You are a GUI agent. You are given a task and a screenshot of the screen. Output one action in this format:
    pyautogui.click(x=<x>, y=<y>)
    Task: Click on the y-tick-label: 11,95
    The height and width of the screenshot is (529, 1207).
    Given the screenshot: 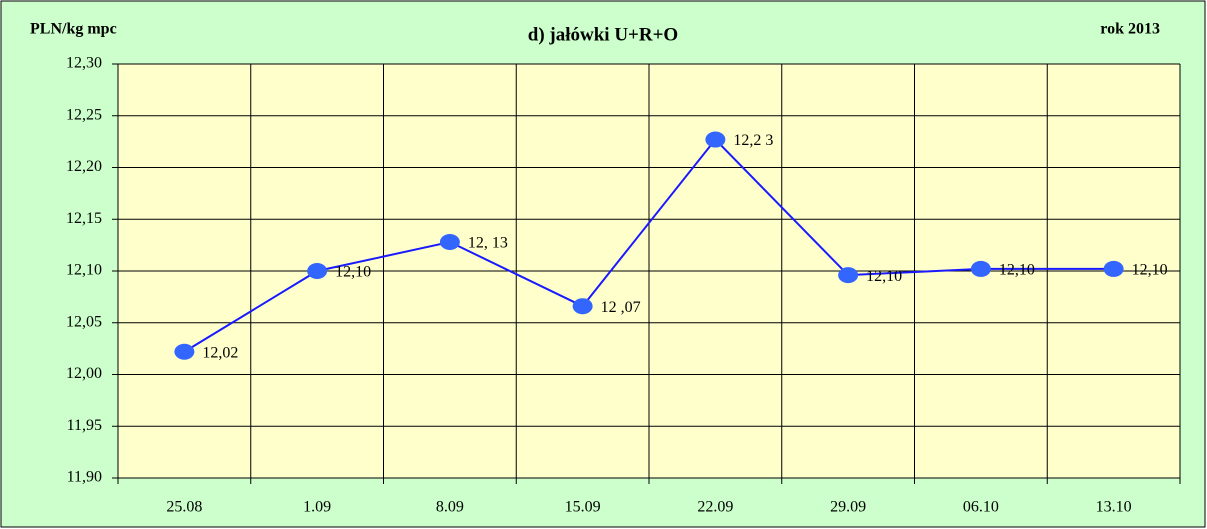 What is the action you would take?
    pyautogui.click(x=84, y=425)
    